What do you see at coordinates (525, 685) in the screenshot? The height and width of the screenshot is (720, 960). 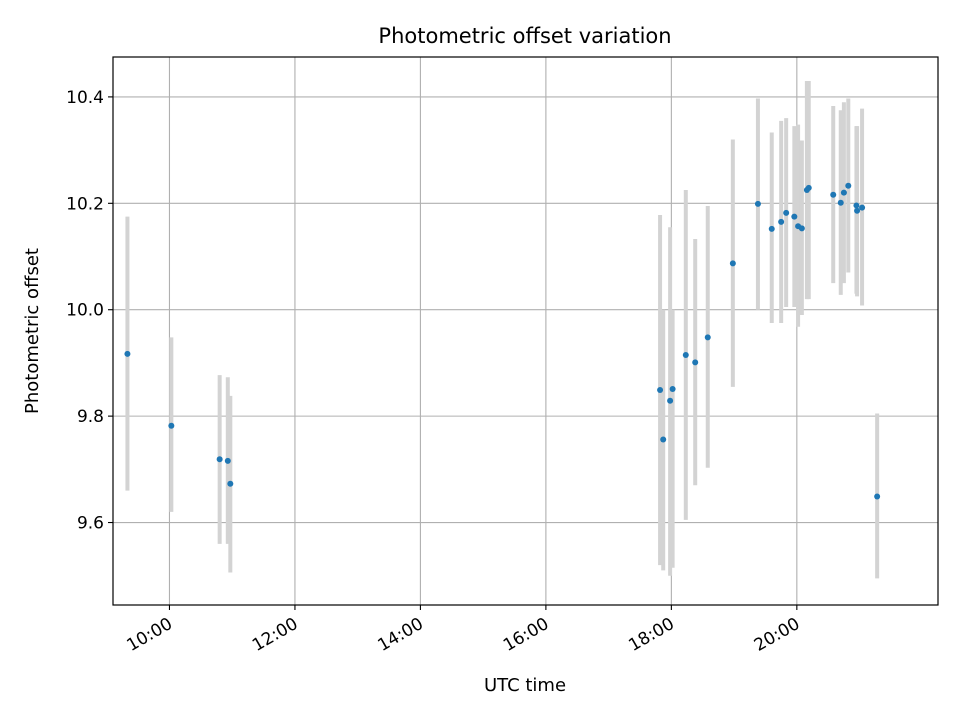 I see `x-axis-title: UTC time` at bounding box center [525, 685].